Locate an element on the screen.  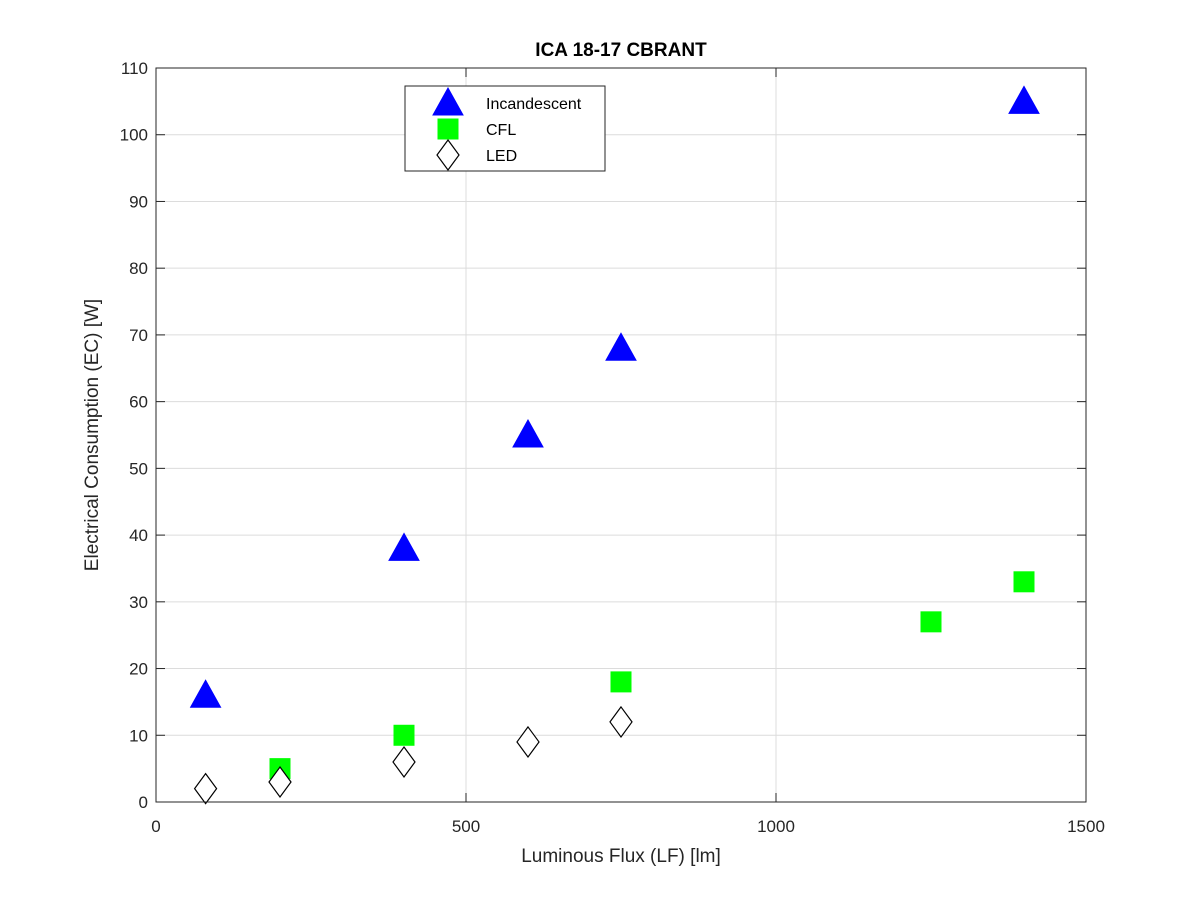
legend-item-cfl: CFL is located at coordinates (476, 129).